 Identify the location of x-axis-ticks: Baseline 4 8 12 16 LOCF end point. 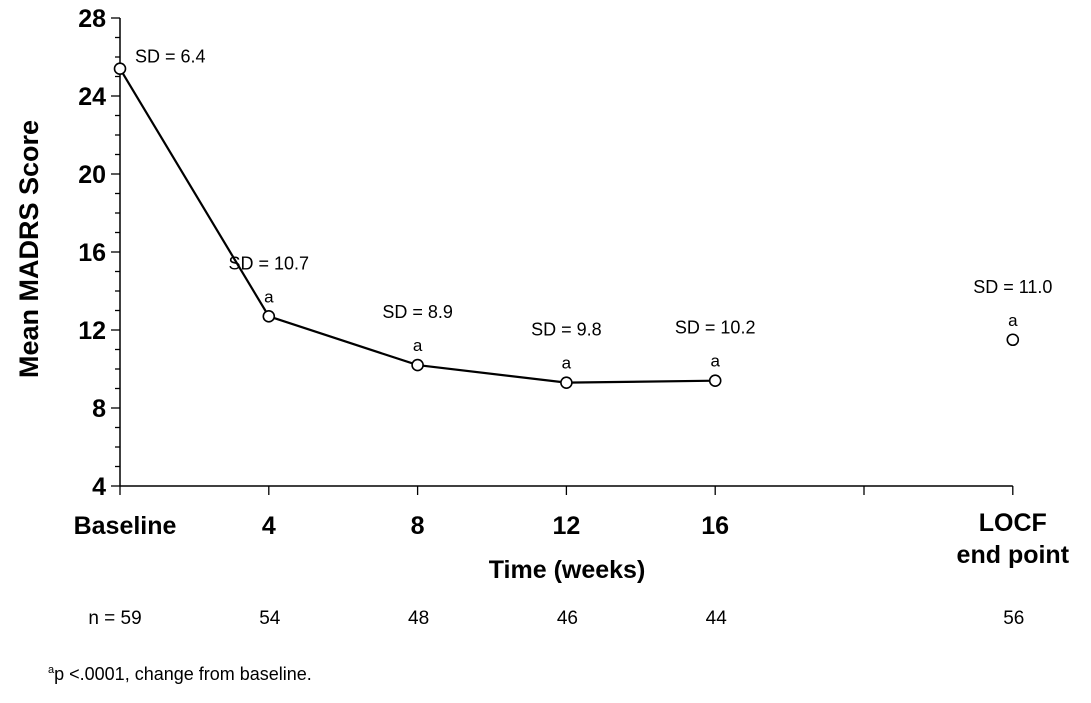
(572, 527).